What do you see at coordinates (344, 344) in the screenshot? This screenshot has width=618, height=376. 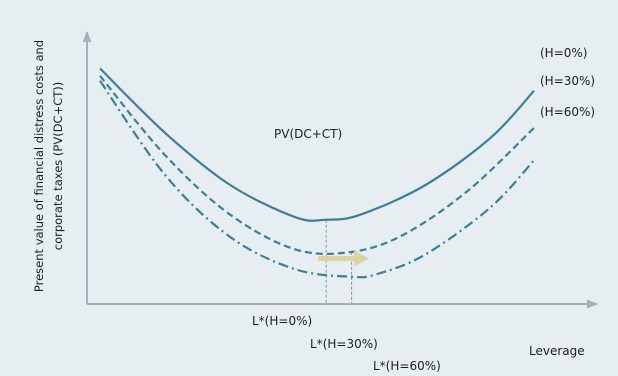 I see `optimum-label-h30: L*(H=30%)` at bounding box center [344, 344].